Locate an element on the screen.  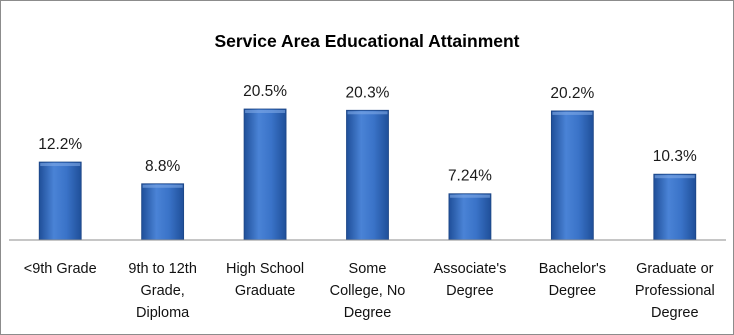
category-tick-label: Graduate or Professional Degree is located at coordinates (675, 291).